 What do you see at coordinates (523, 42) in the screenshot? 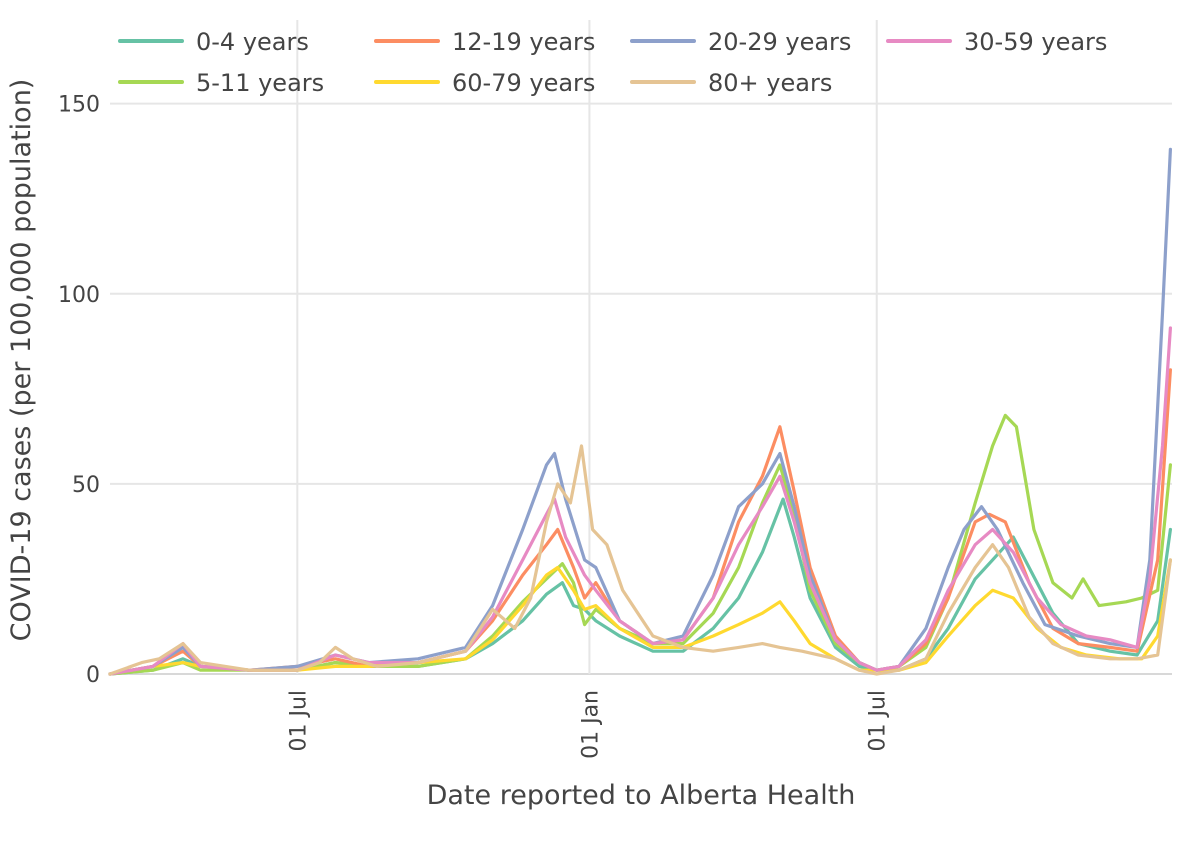
I see `legend-label: 12-19 years` at bounding box center [523, 42].